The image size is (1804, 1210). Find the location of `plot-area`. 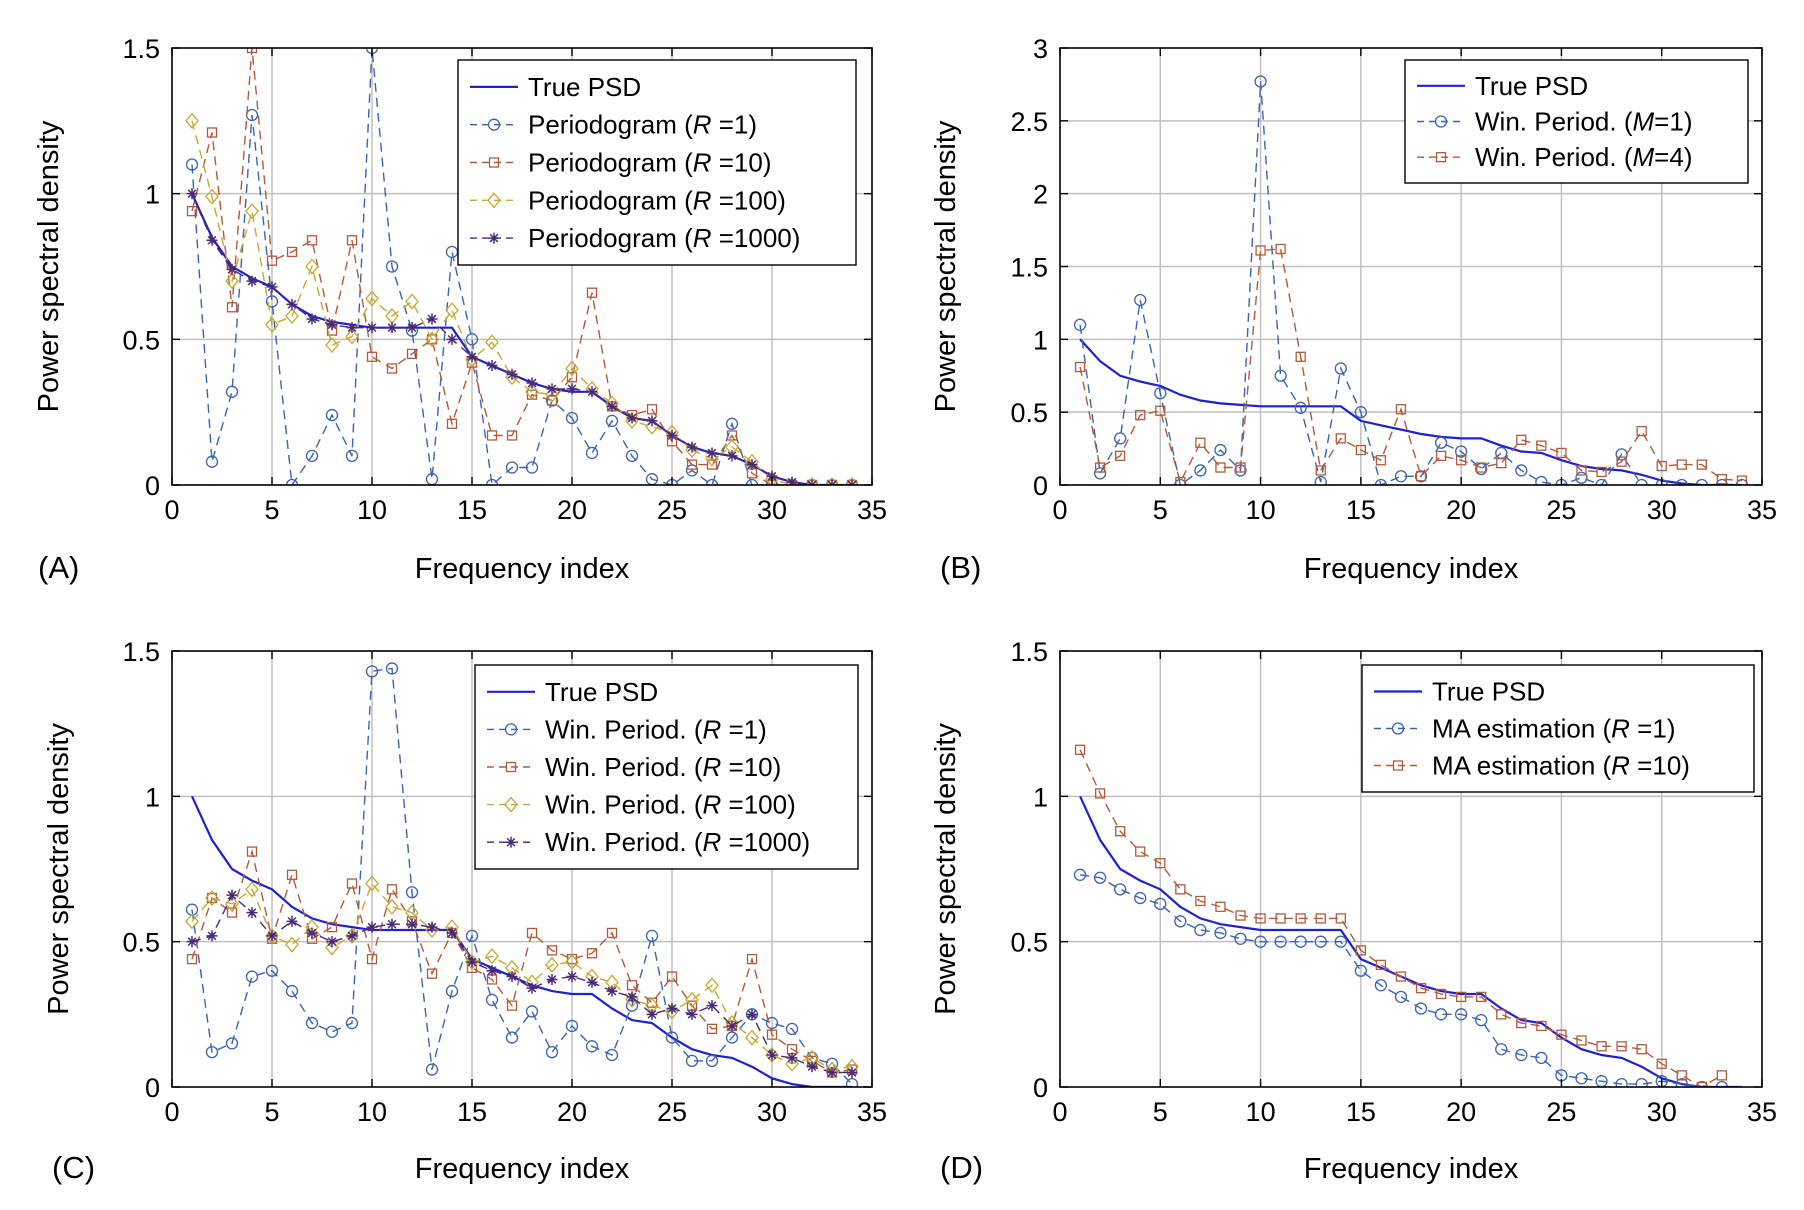

plot-area is located at coordinates (522, 874).